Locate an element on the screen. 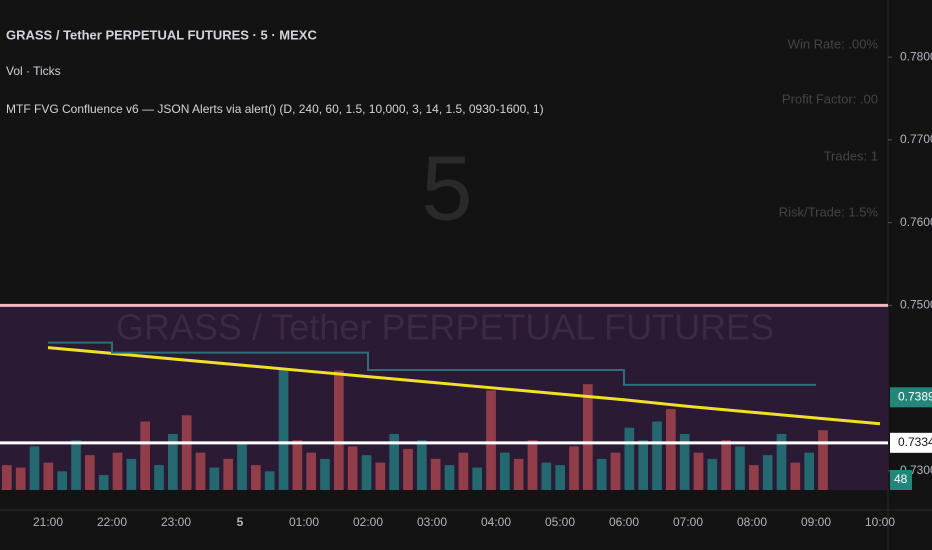 The image size is (932, 550). stat-text: Profit Factor: .00 is located at coordinates (830, 98).